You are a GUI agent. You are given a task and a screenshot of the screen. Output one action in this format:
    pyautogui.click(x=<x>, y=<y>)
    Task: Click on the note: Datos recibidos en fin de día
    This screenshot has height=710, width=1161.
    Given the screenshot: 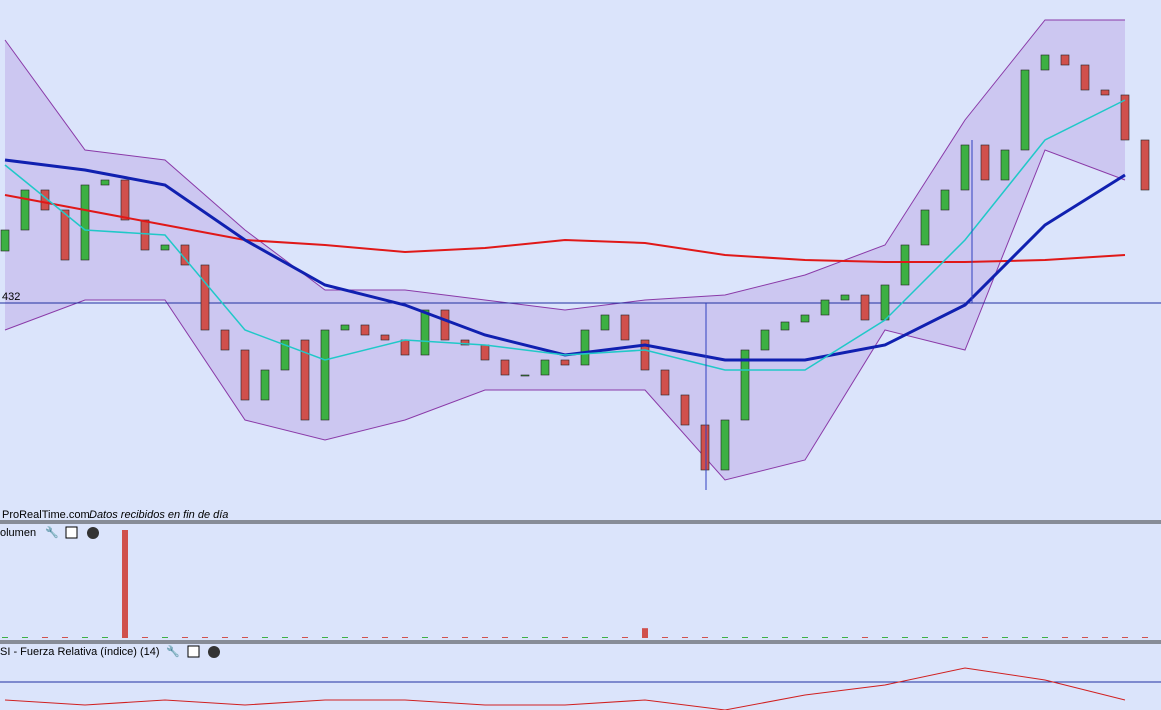 What is the action you would take?
    pyautogui.click(x=158, y=515)
    